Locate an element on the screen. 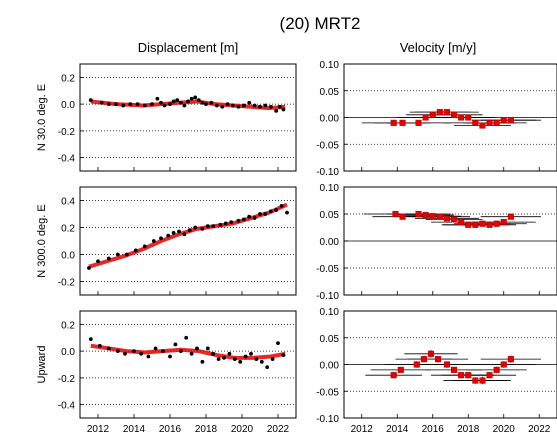 The height and width of the screenshot is (436, 557). y-tick-label: 0.0 is located at coordinates (68, 352).